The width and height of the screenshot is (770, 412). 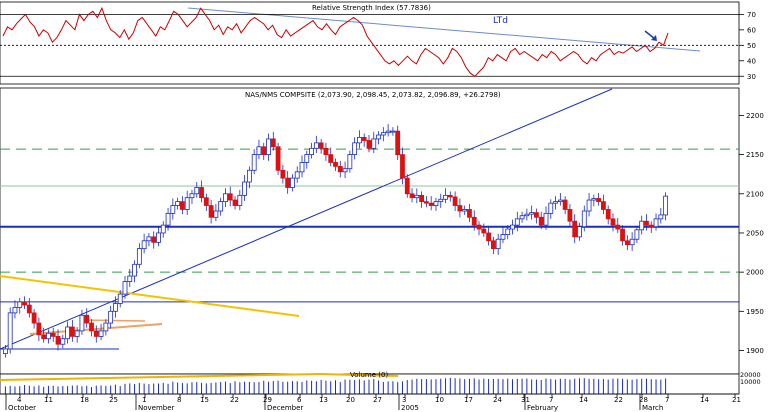 What do you see at coordinates (751, 46) in the screenshot?
I see `rsi-tick-label: 50` at bounding box center [751, 46].